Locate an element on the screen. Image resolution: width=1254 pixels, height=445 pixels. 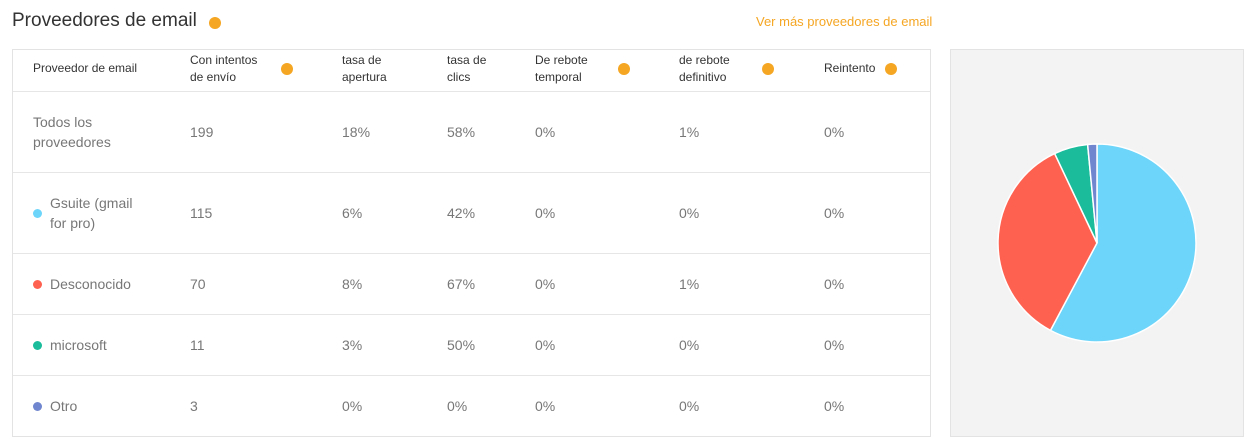
provider-name: Todos los proveedores is located at coordinates (72, 131).